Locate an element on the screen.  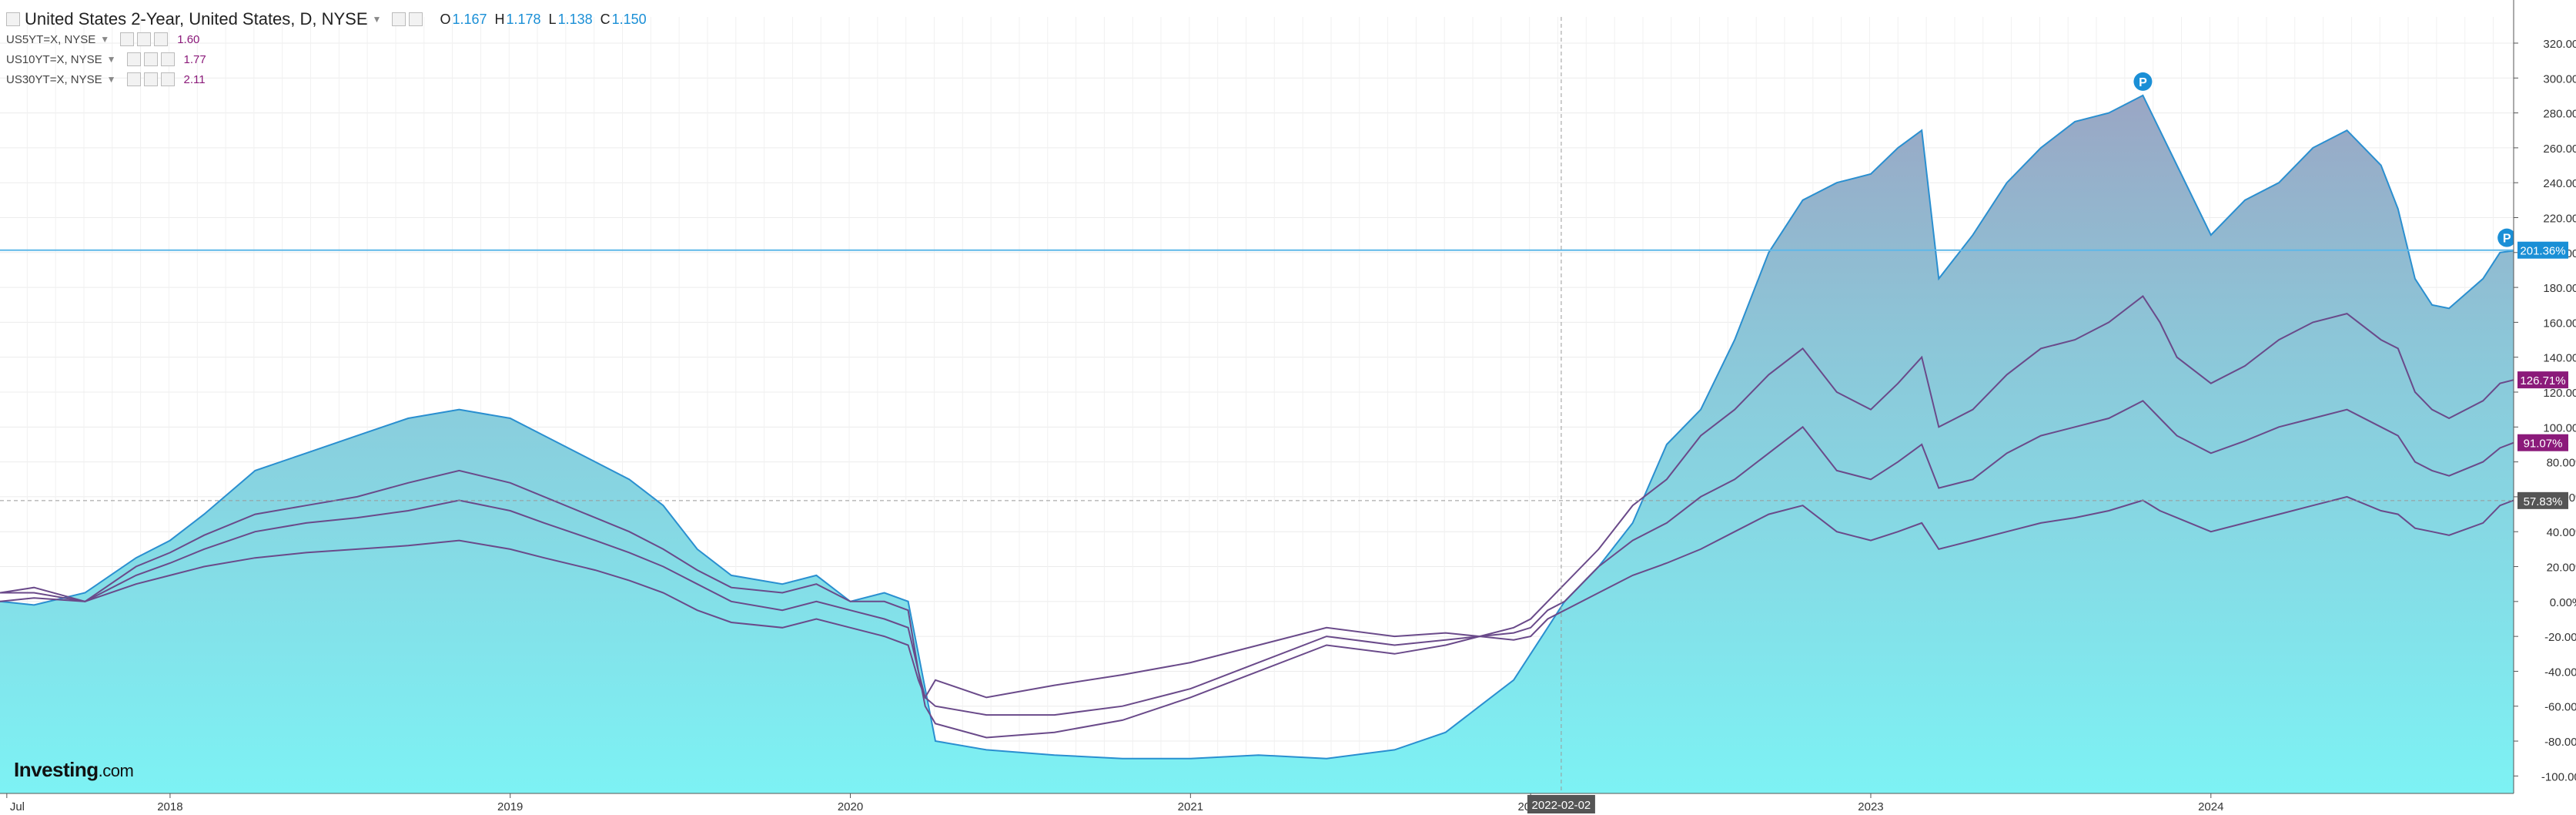
y-tick-label: 80.00% is located at coordinates (2562, 464).